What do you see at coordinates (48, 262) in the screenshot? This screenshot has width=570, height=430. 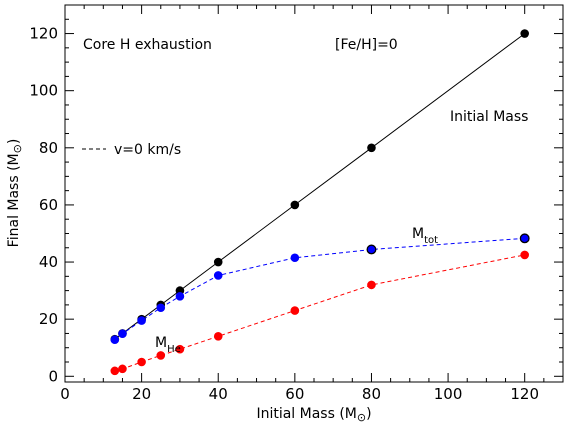 I see `y-tick-label: 40` at bounding box center [48, 262].